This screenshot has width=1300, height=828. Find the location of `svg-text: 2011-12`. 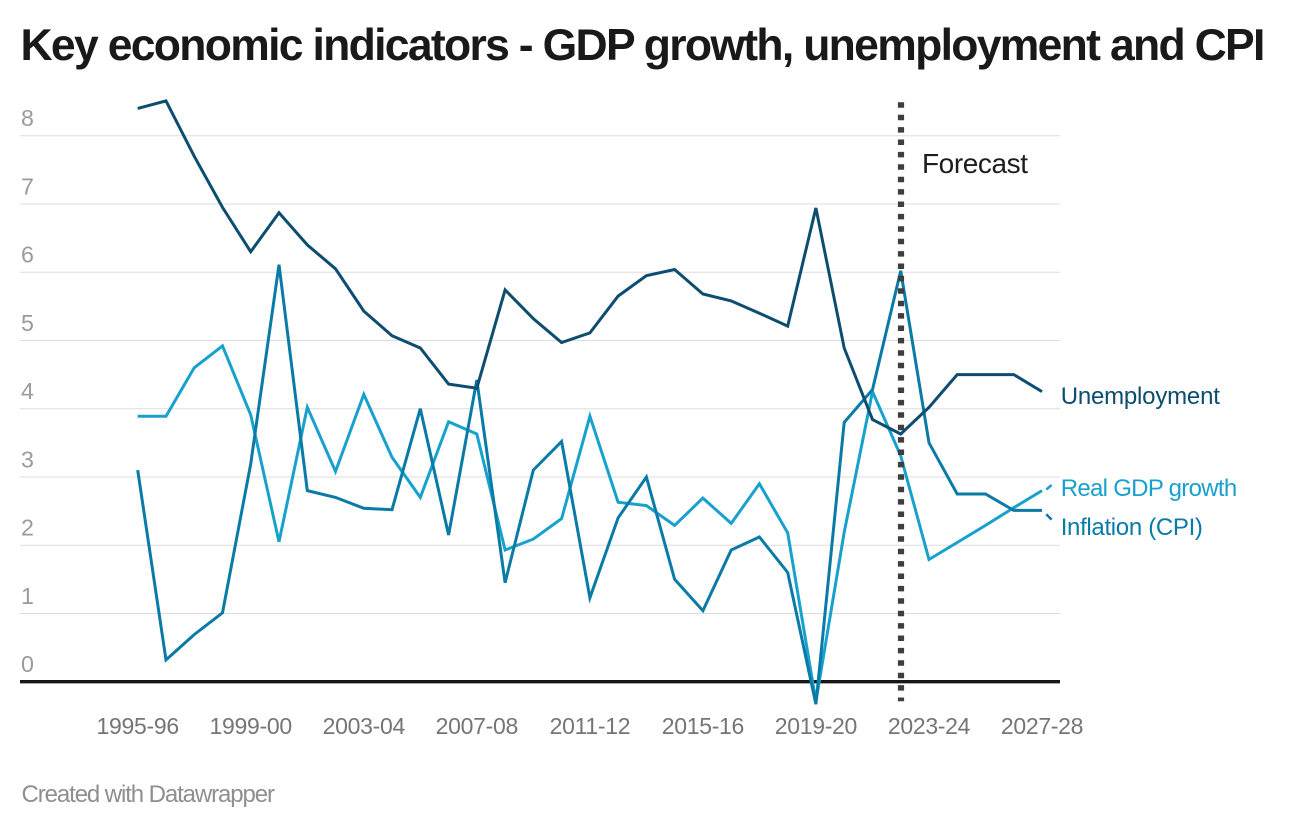

svg-text: 2011-12 is located at coordinates (590, 726).